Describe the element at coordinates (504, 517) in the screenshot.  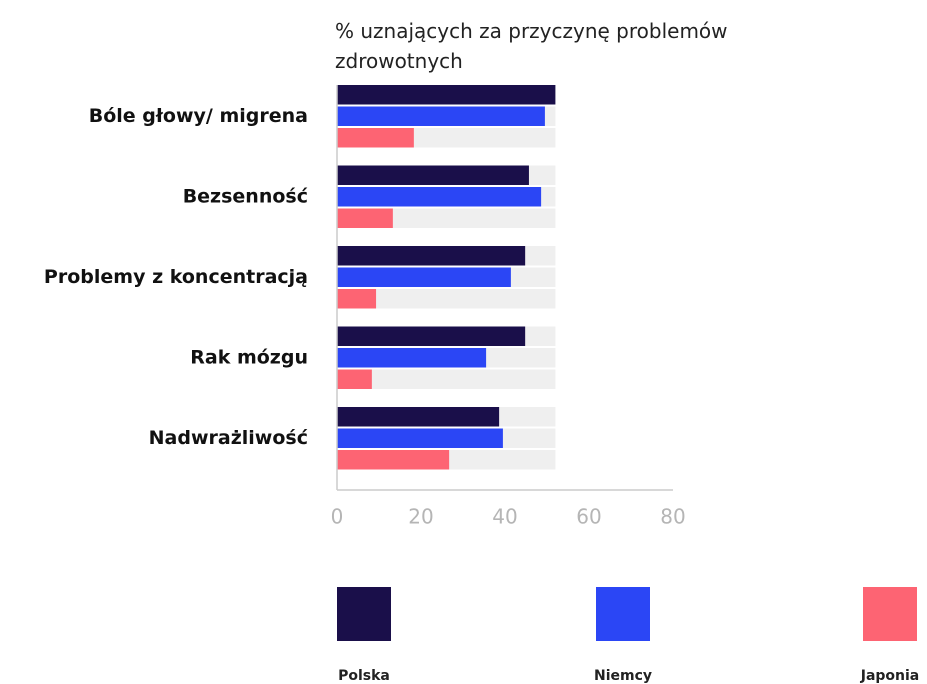
I see `x-tick-label: 40` at that location.